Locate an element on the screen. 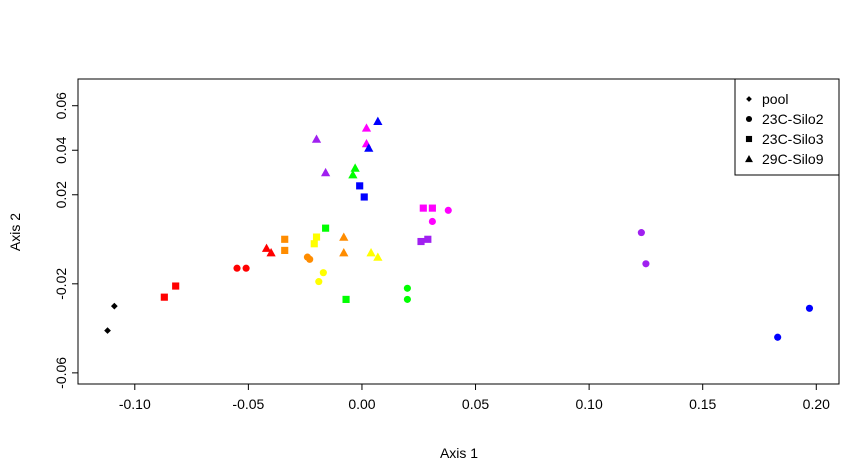  x-tick-label: 0.20 is located at coordinates (816, 404).